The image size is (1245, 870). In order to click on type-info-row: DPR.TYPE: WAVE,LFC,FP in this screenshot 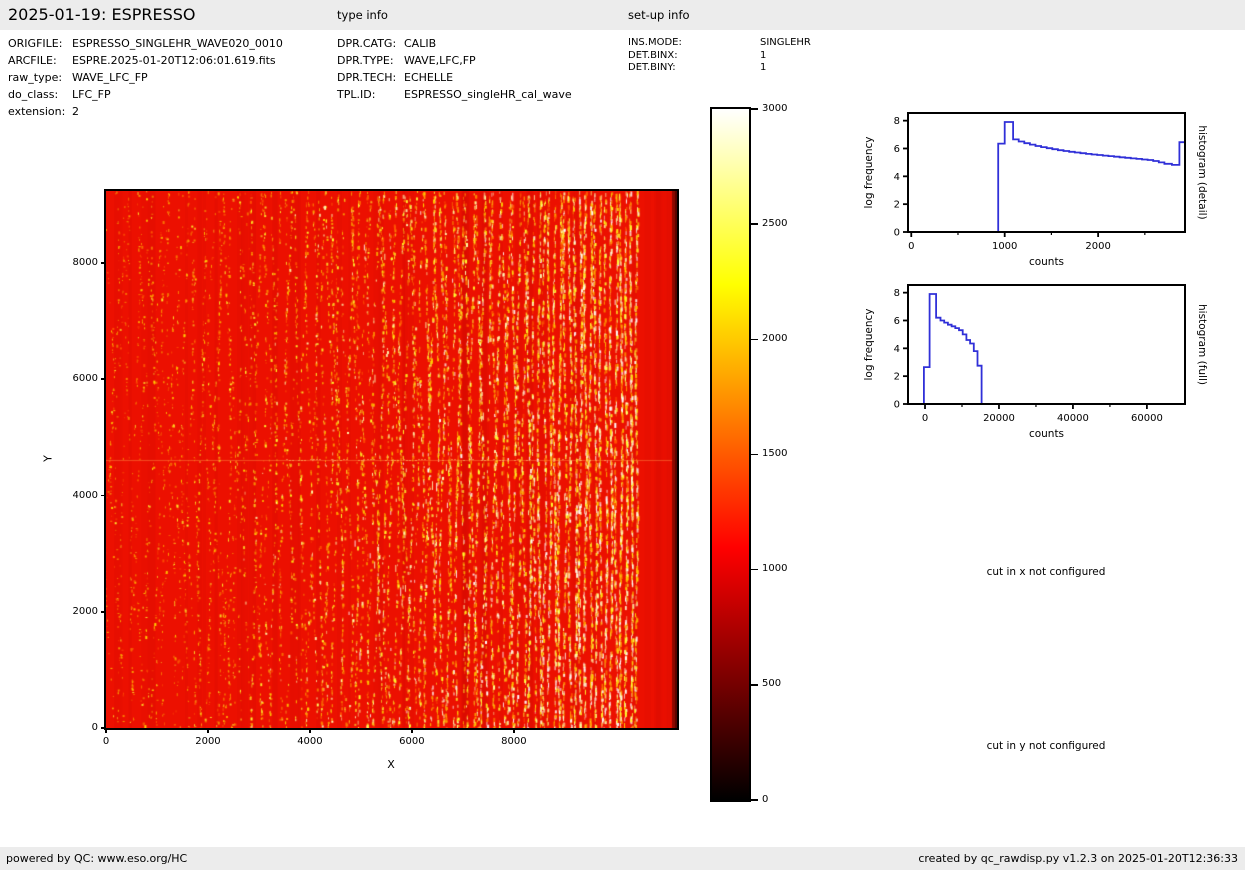, I will do `click(454, 60)`.